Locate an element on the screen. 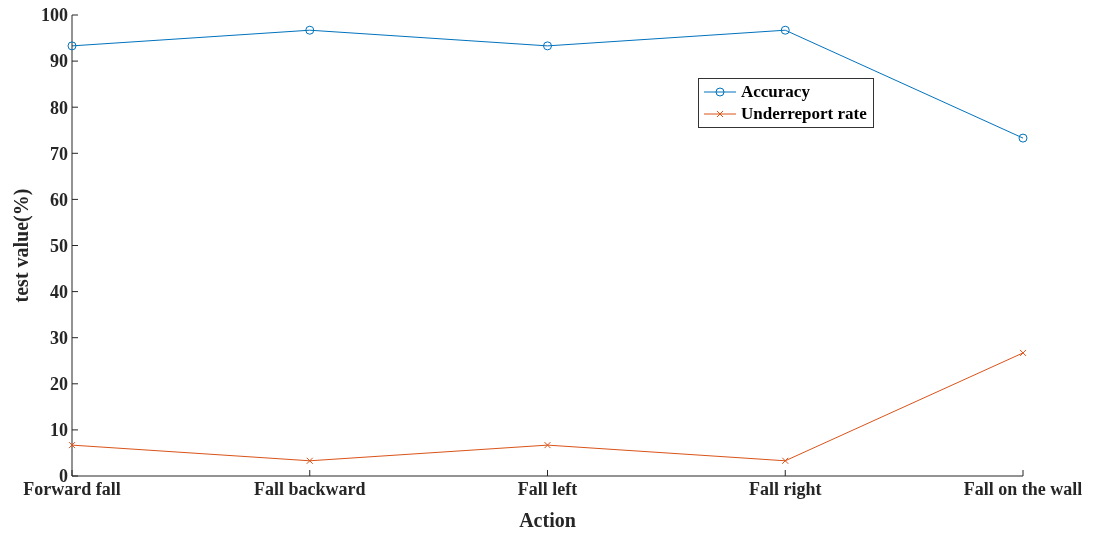 This screenshot has height=535, width=1099. x-axis-title: Action is located at coordinates (547, 520).